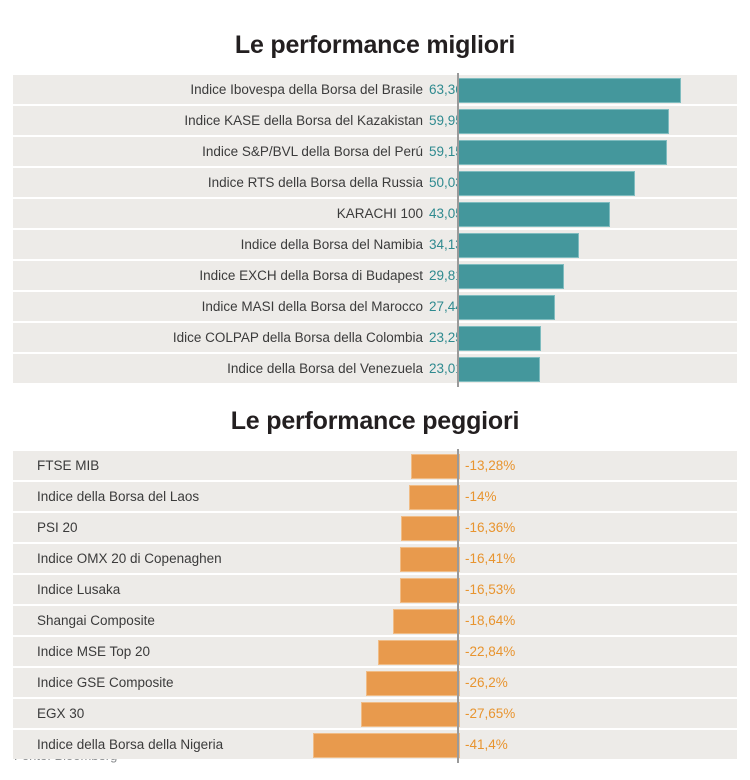 The image size is (750, 780). I want to click on row-value: -26,2%, so click(486, 682).